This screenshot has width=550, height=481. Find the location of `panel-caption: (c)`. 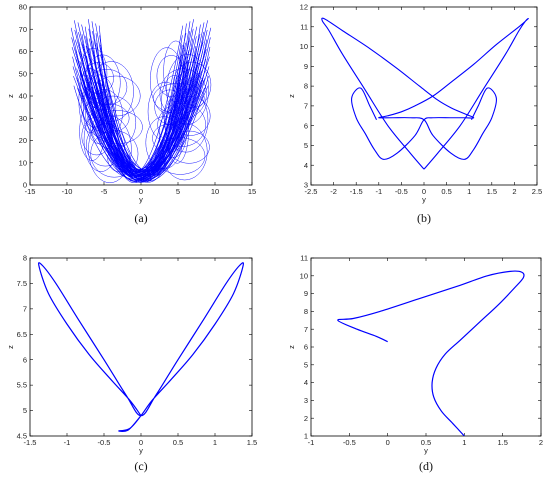

panel-caption: (c) is located at coordinates (140, 466).